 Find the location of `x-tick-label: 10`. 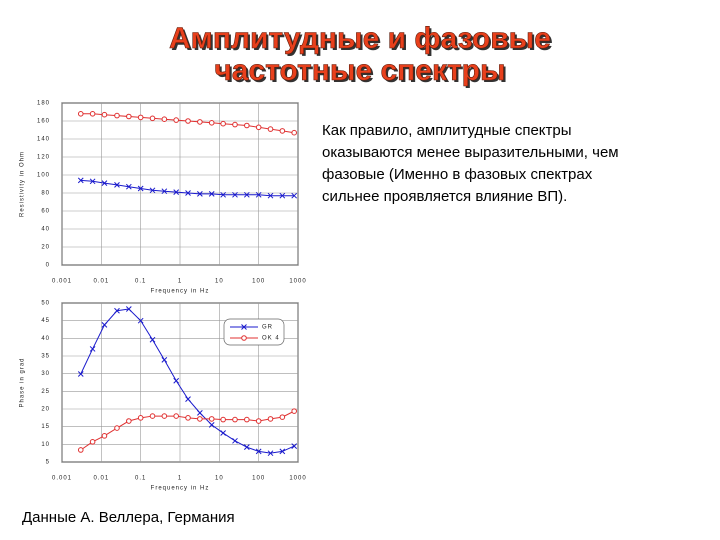

x-tick-label: 10 is located at coordinates (219, 479).